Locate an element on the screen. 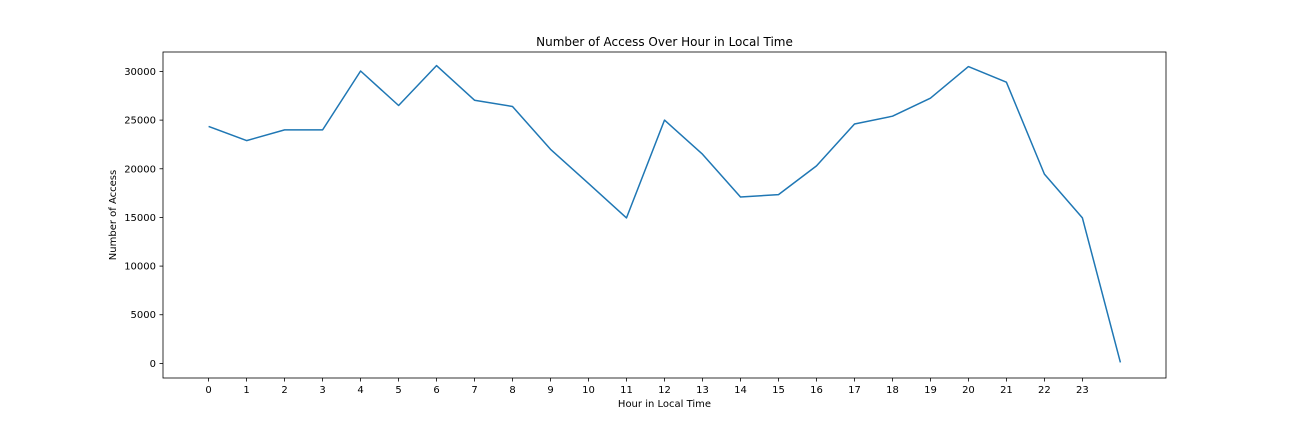 This screenshot has width=1296, height=432. y-tick-label: 5000 is located at coordinates (143, 315).